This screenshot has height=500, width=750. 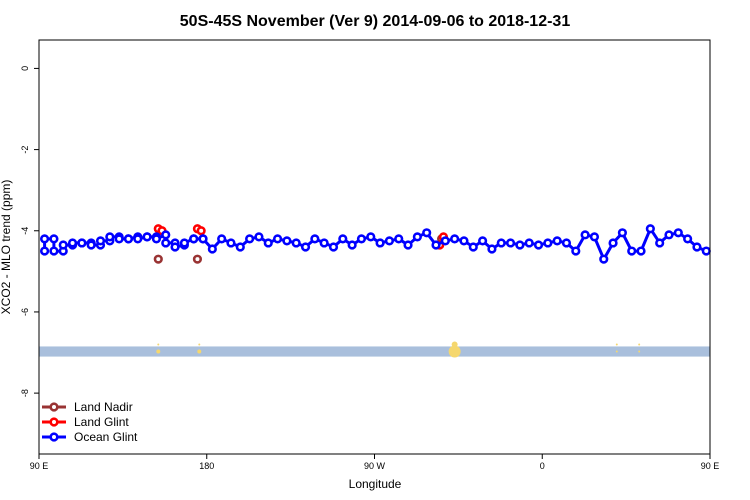 I want to click on ocean-band, so click(x=374, y=351).